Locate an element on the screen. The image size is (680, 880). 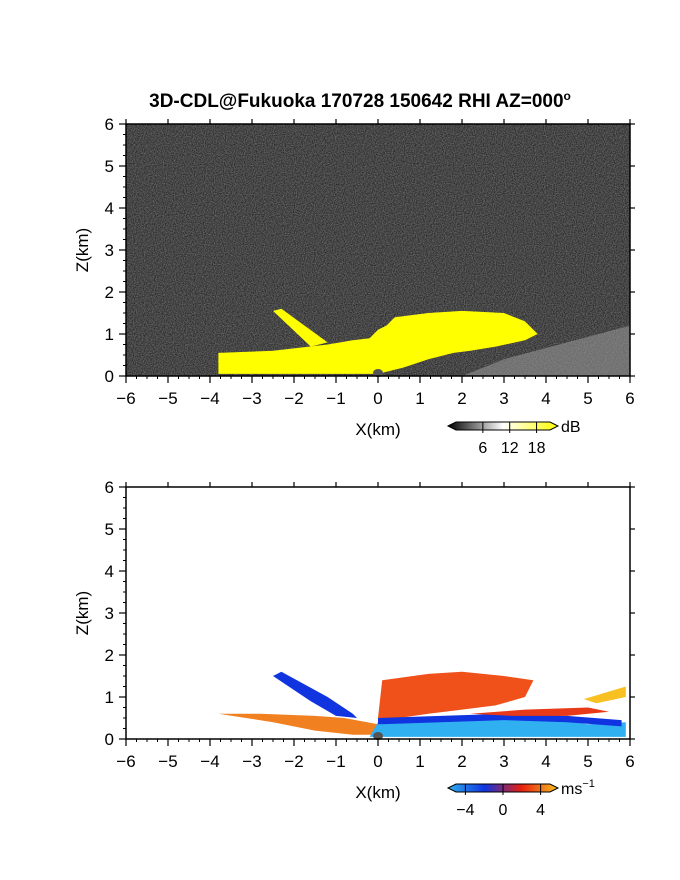
chart-title: 3D-CDL@Fukuoka 170728 150642 RHI AZ=000o is located at coordinates (360, 100).